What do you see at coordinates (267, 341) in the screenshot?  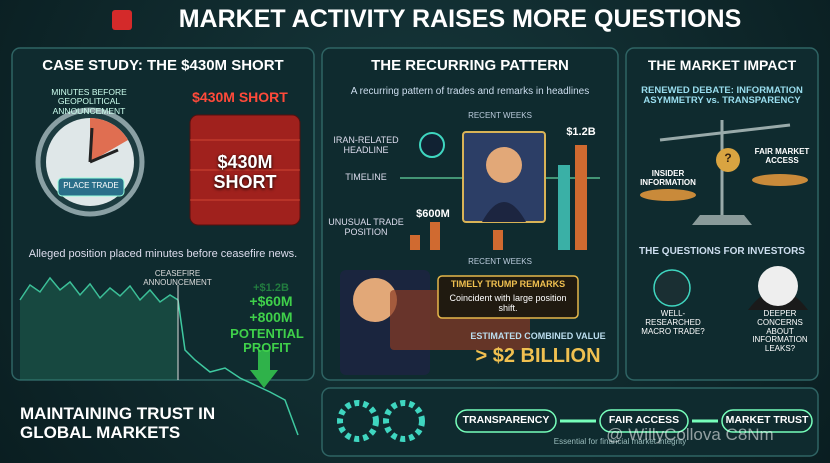 I see `profit-label: POTENTIAL PROFIT` at bounding box center [267, 341].